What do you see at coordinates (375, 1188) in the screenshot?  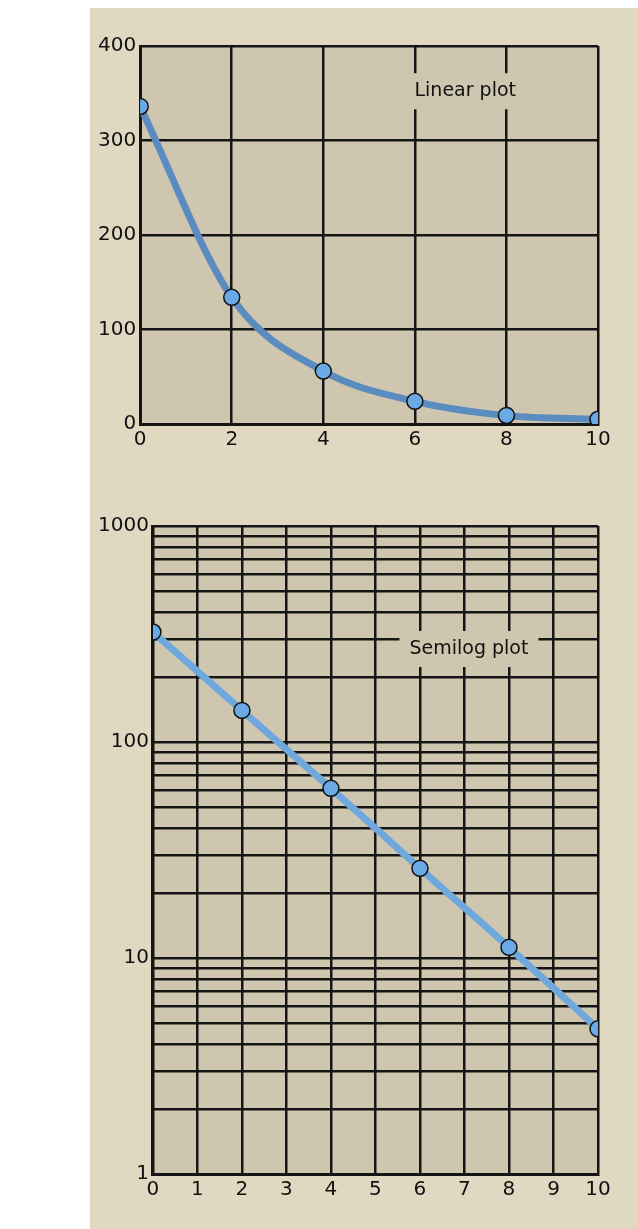 I see `x-tick-label: 5` at bounding box center [375, 1188].